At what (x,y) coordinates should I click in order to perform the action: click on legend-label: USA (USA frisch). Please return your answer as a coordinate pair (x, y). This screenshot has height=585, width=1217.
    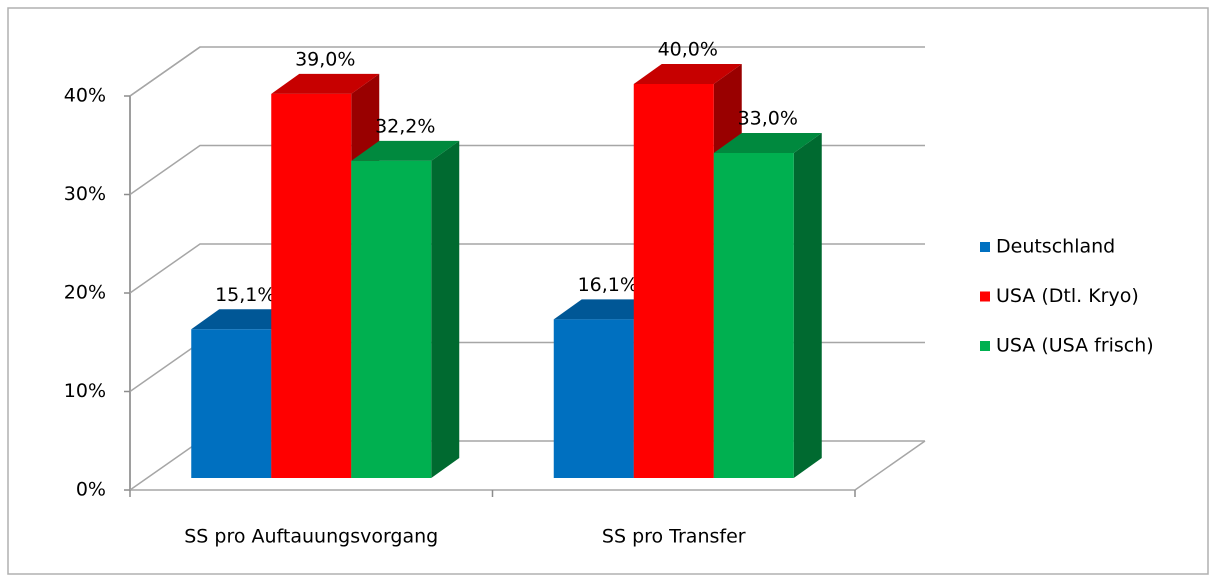
    Looking at the image, I should click on (1075, 346).